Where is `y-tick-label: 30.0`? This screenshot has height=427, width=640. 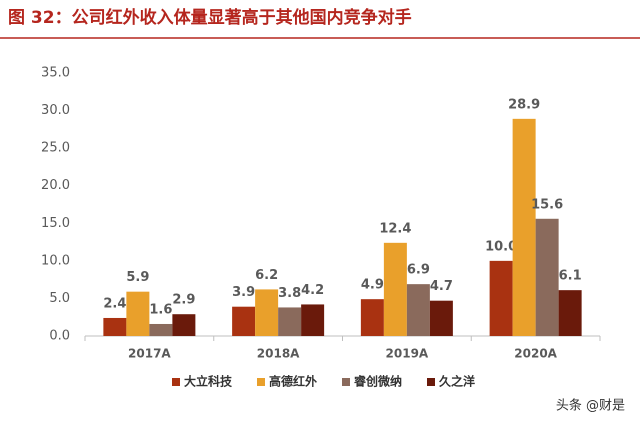
y-tick-label: 30.0 is located at coordinates (55, 110).